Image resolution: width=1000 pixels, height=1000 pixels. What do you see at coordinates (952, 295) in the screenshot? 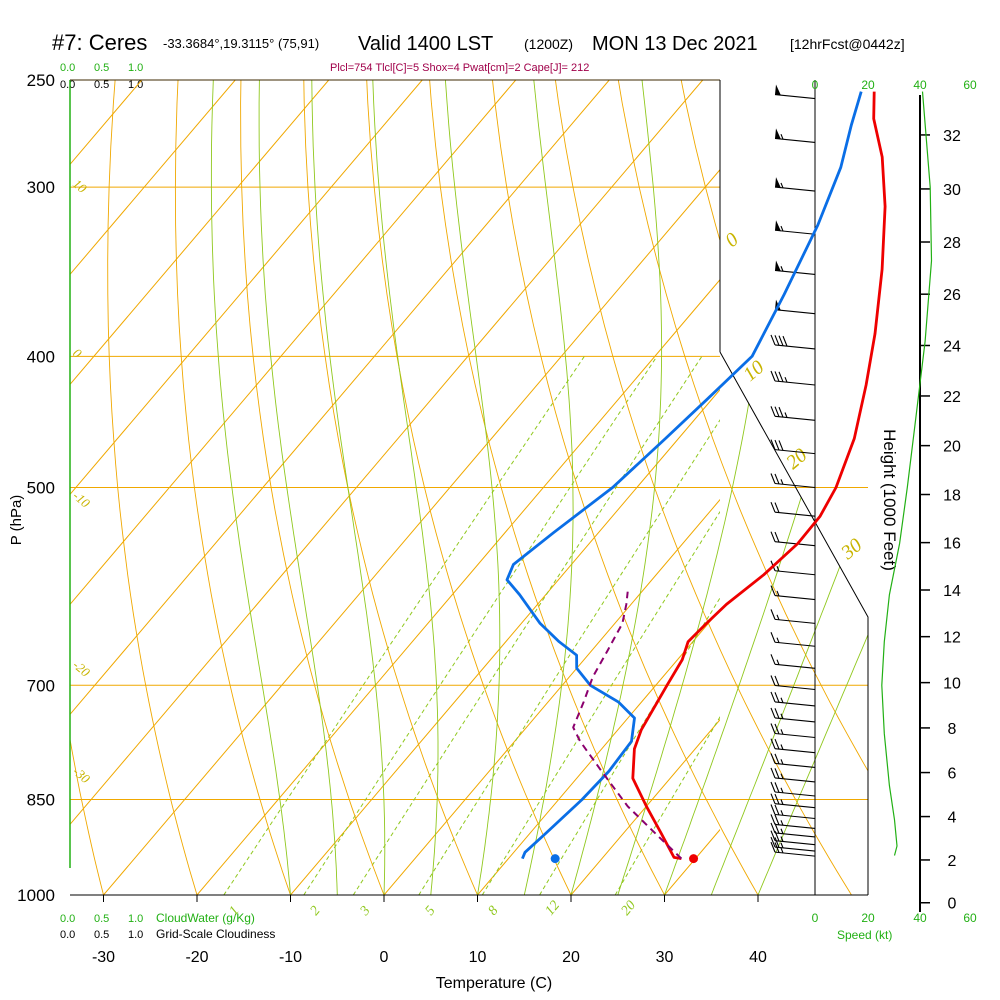
I see `height-tick-label: 26` at bounding box center [952, 295].